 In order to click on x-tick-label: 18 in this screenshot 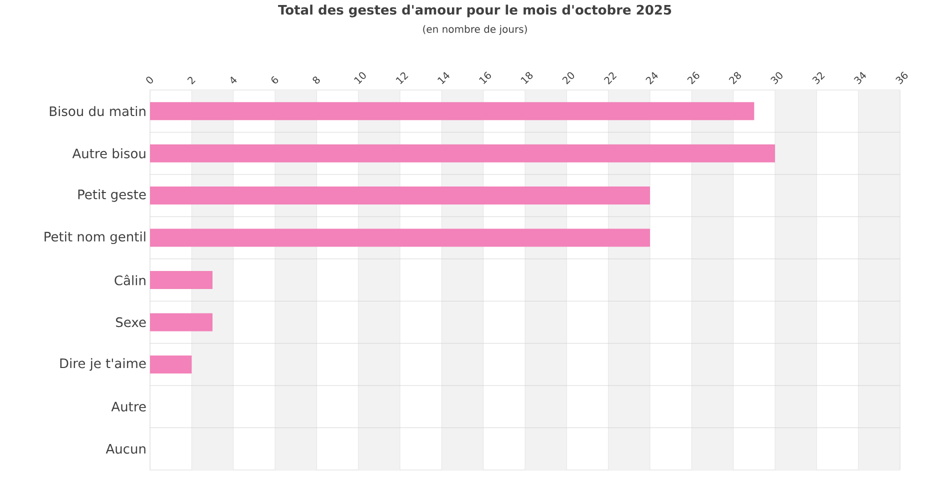, I will do `click(526, 78)`.